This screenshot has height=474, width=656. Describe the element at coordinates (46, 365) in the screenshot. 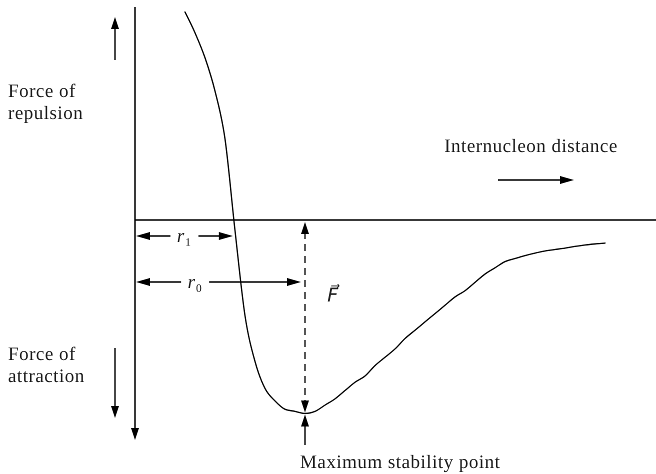

I see `text: Force of attraction` at that location.